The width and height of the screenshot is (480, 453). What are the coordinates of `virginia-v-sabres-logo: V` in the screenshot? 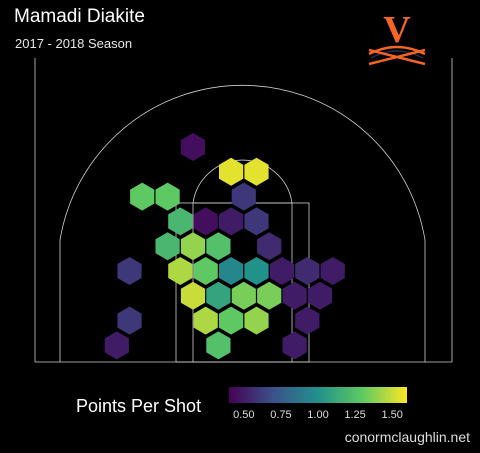 It's located at (397, 37).